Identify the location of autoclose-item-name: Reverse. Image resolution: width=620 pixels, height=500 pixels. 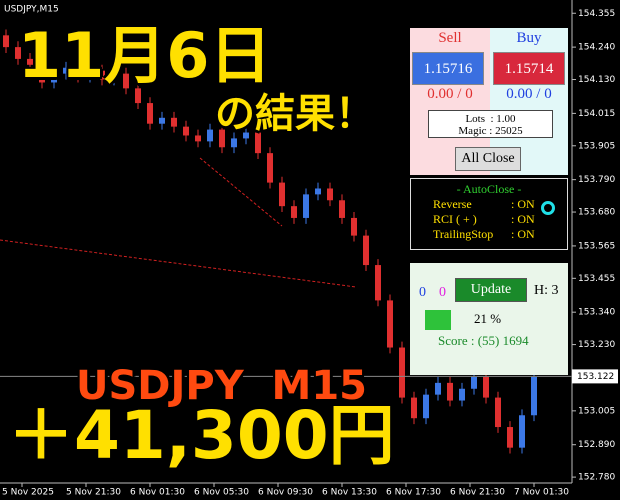
(452, 204).